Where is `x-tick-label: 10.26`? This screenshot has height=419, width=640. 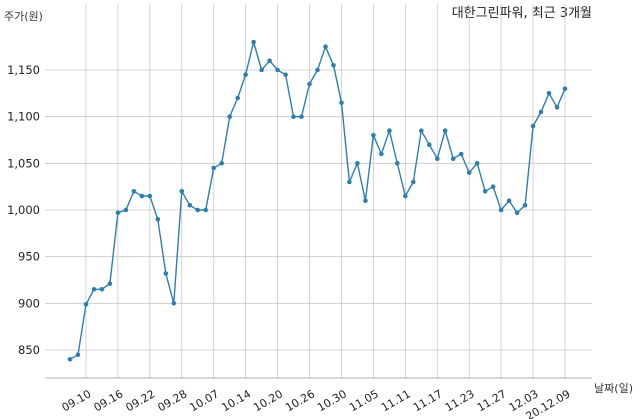
x-tick-label: 10.26 is located at coordinates (300, 400).